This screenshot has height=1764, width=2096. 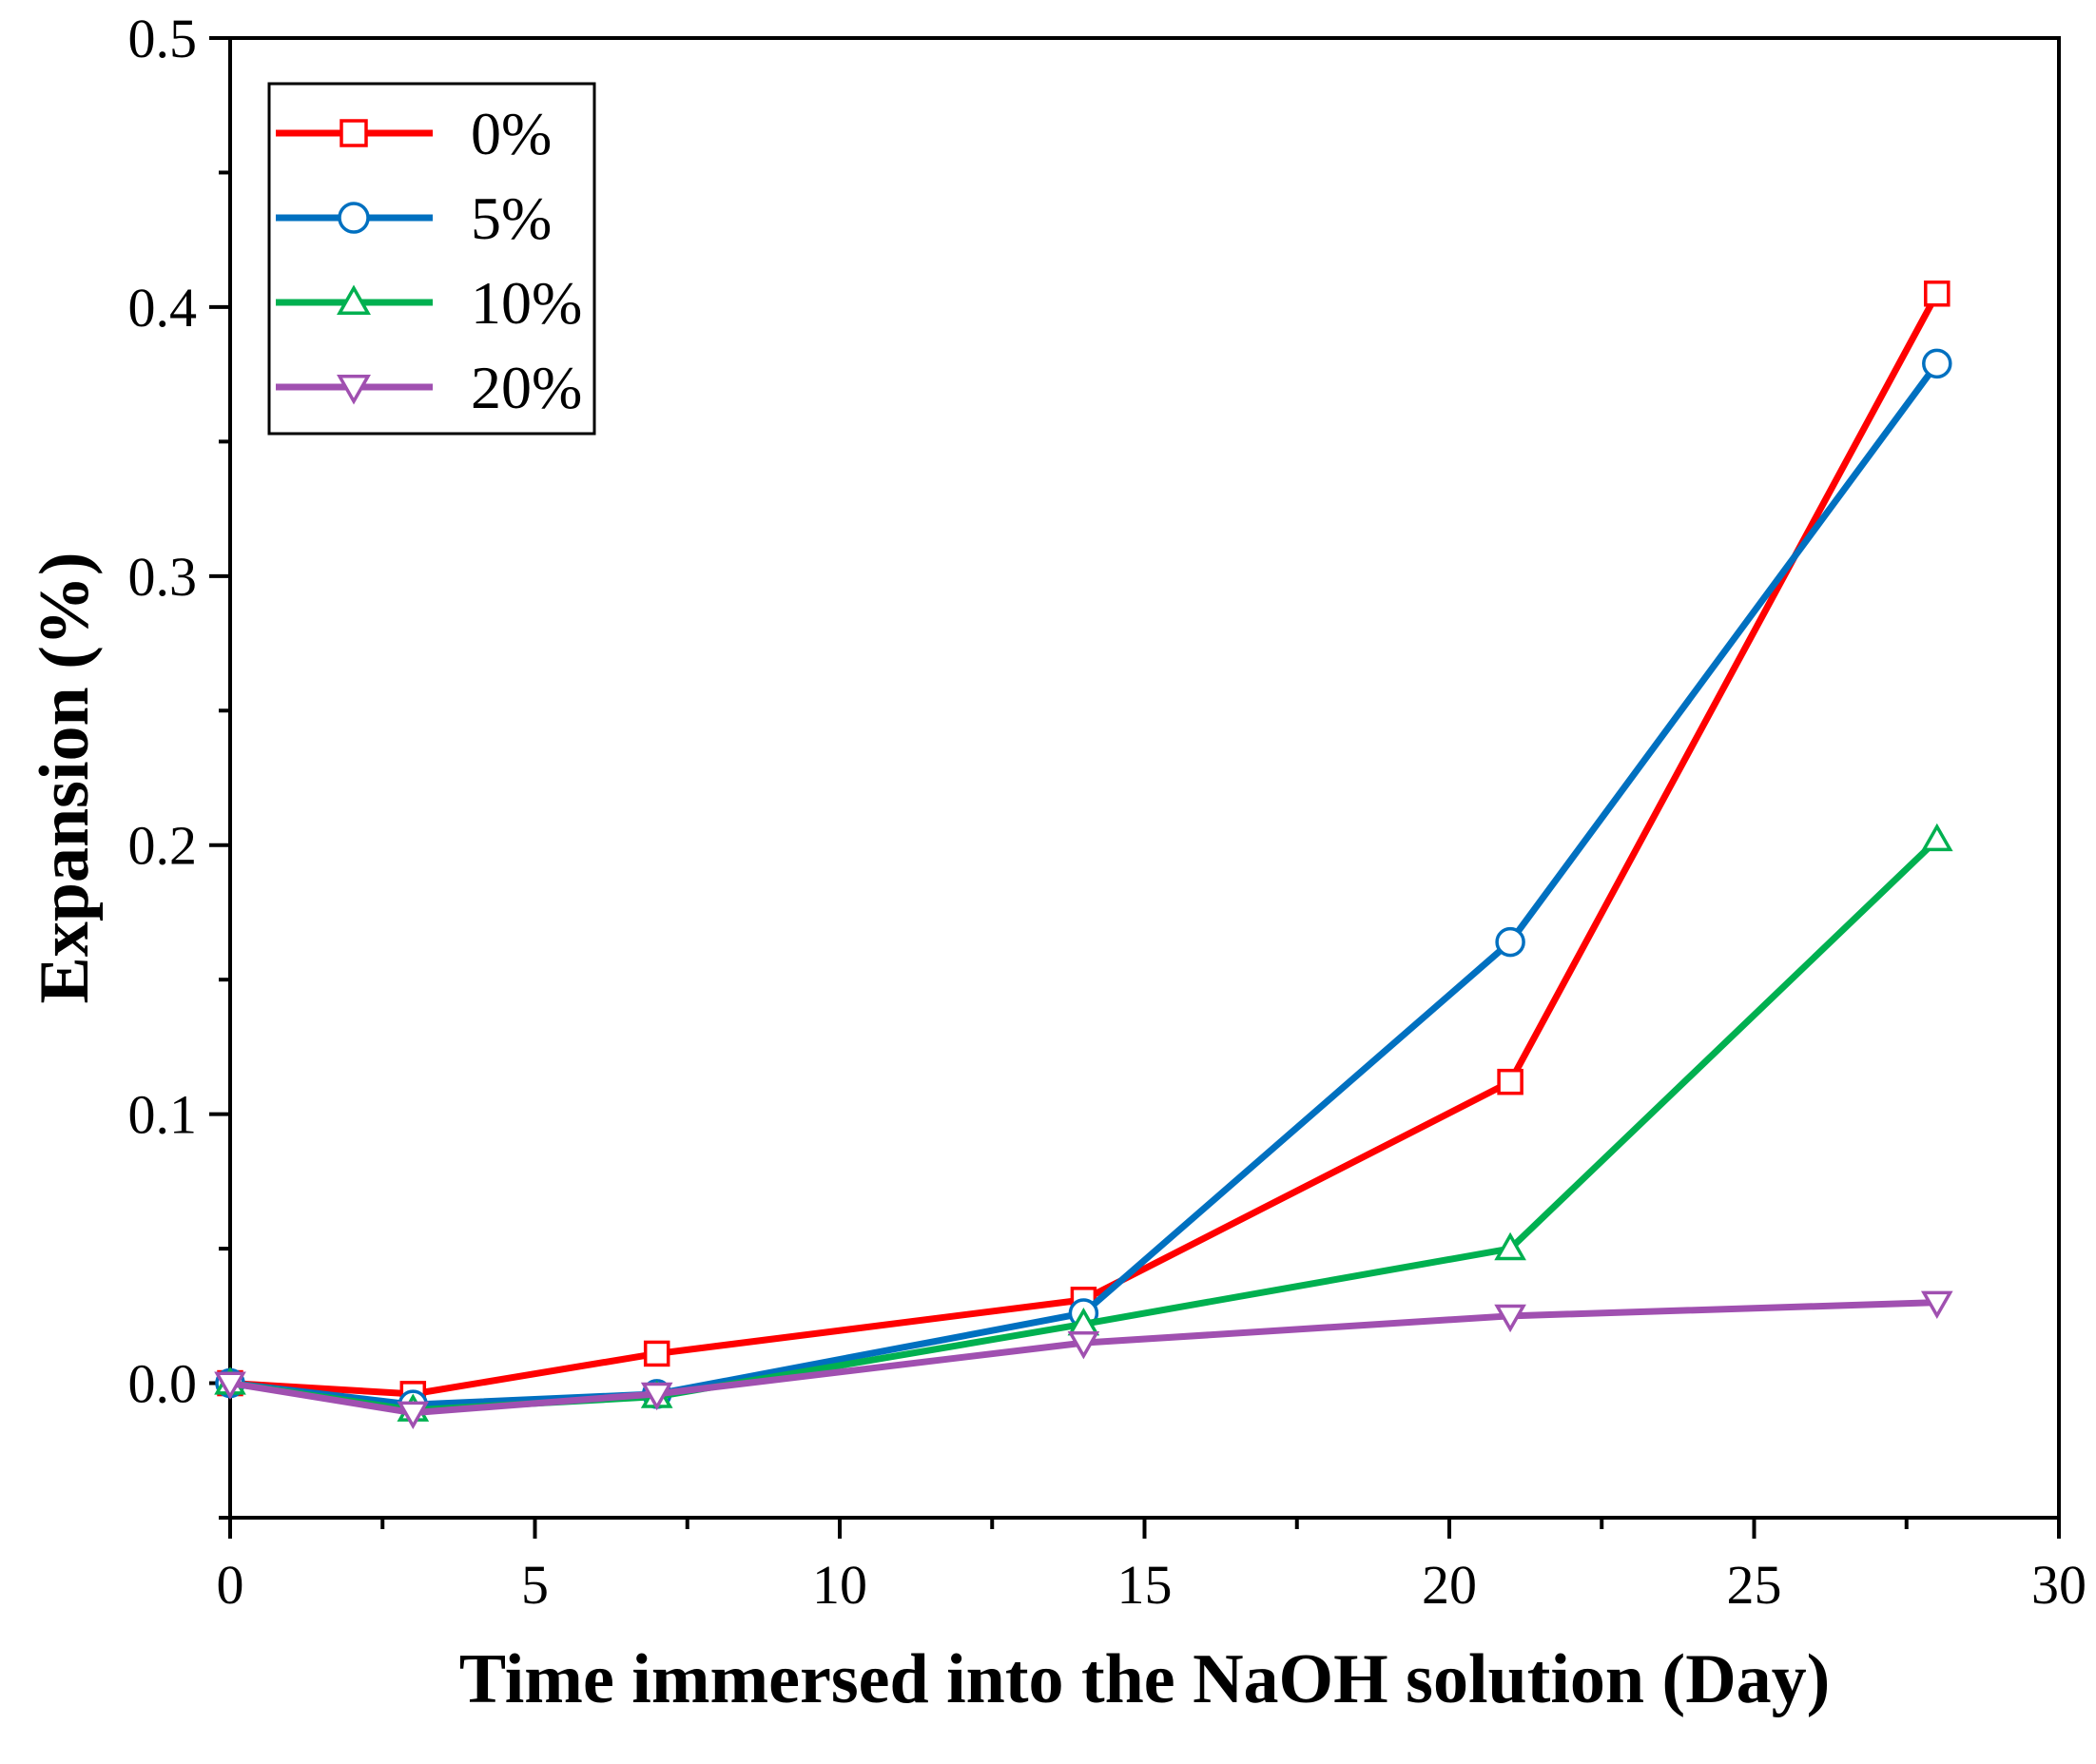 I want to click on legend: 0% 5% 10% 20%, so click(x=431, y=259).